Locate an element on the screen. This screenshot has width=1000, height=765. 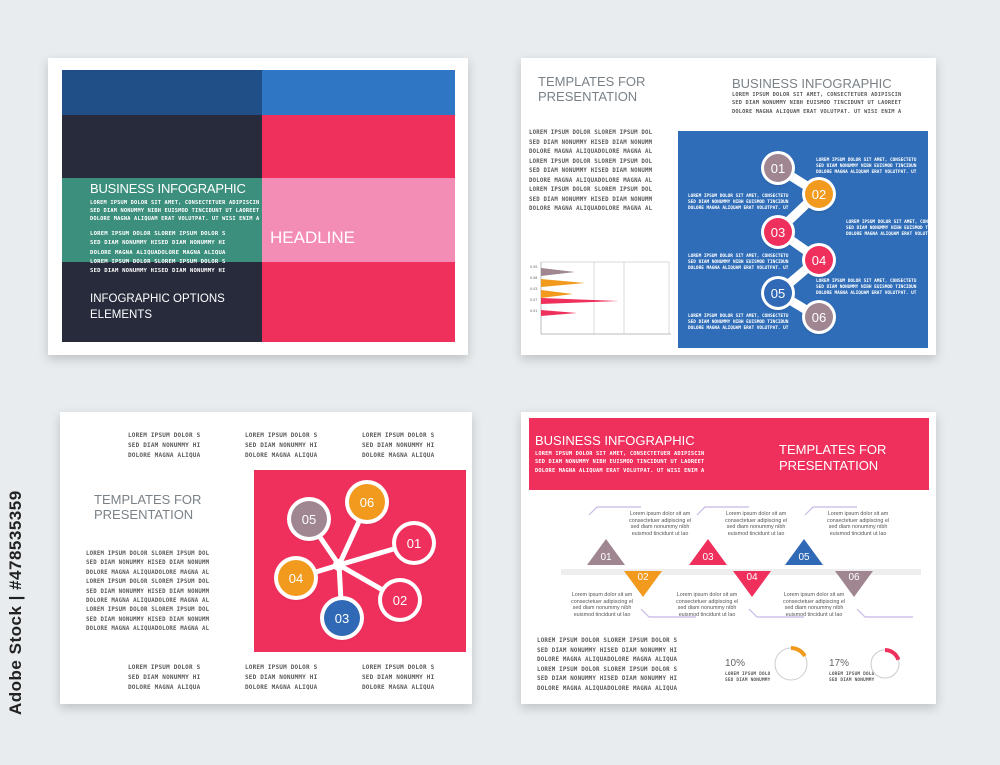
mini-chart-tick: 0.07 is located at coordinates (534, 300).